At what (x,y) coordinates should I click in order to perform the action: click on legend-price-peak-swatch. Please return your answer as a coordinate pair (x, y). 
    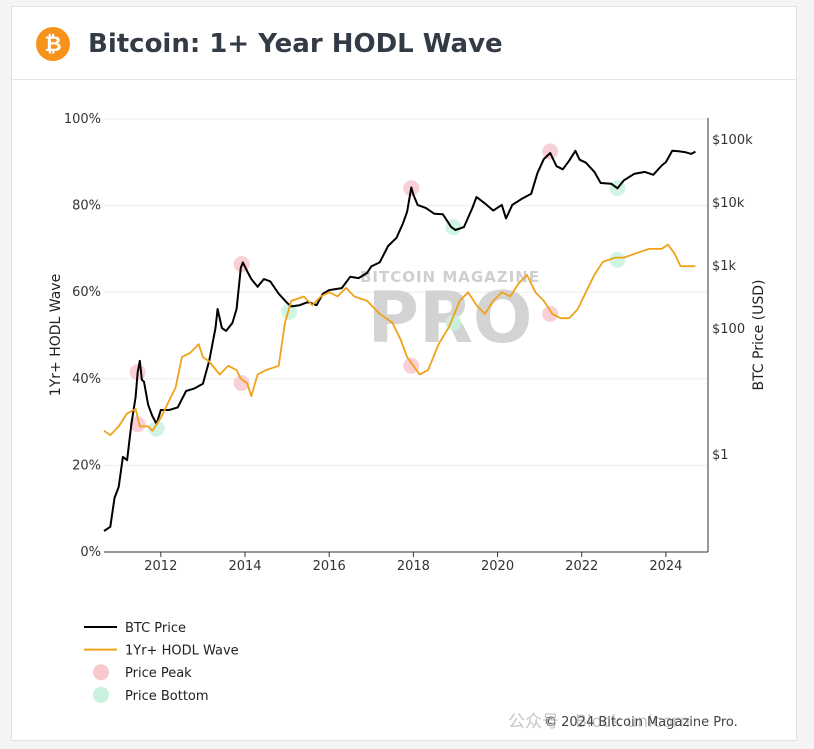
    Looking at the image, I should click on (101, 672).